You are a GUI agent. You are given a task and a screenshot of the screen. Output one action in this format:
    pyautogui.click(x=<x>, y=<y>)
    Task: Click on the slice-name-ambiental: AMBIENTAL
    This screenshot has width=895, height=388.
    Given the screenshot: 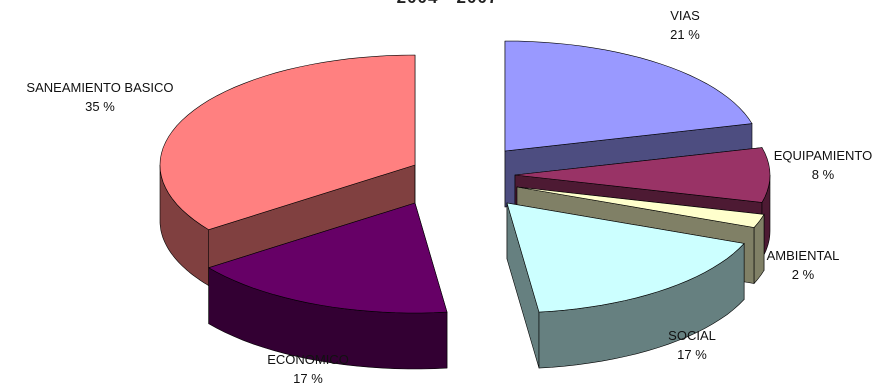 What is the action you would take?
    pyautogui.click(x=803, y=255)
    